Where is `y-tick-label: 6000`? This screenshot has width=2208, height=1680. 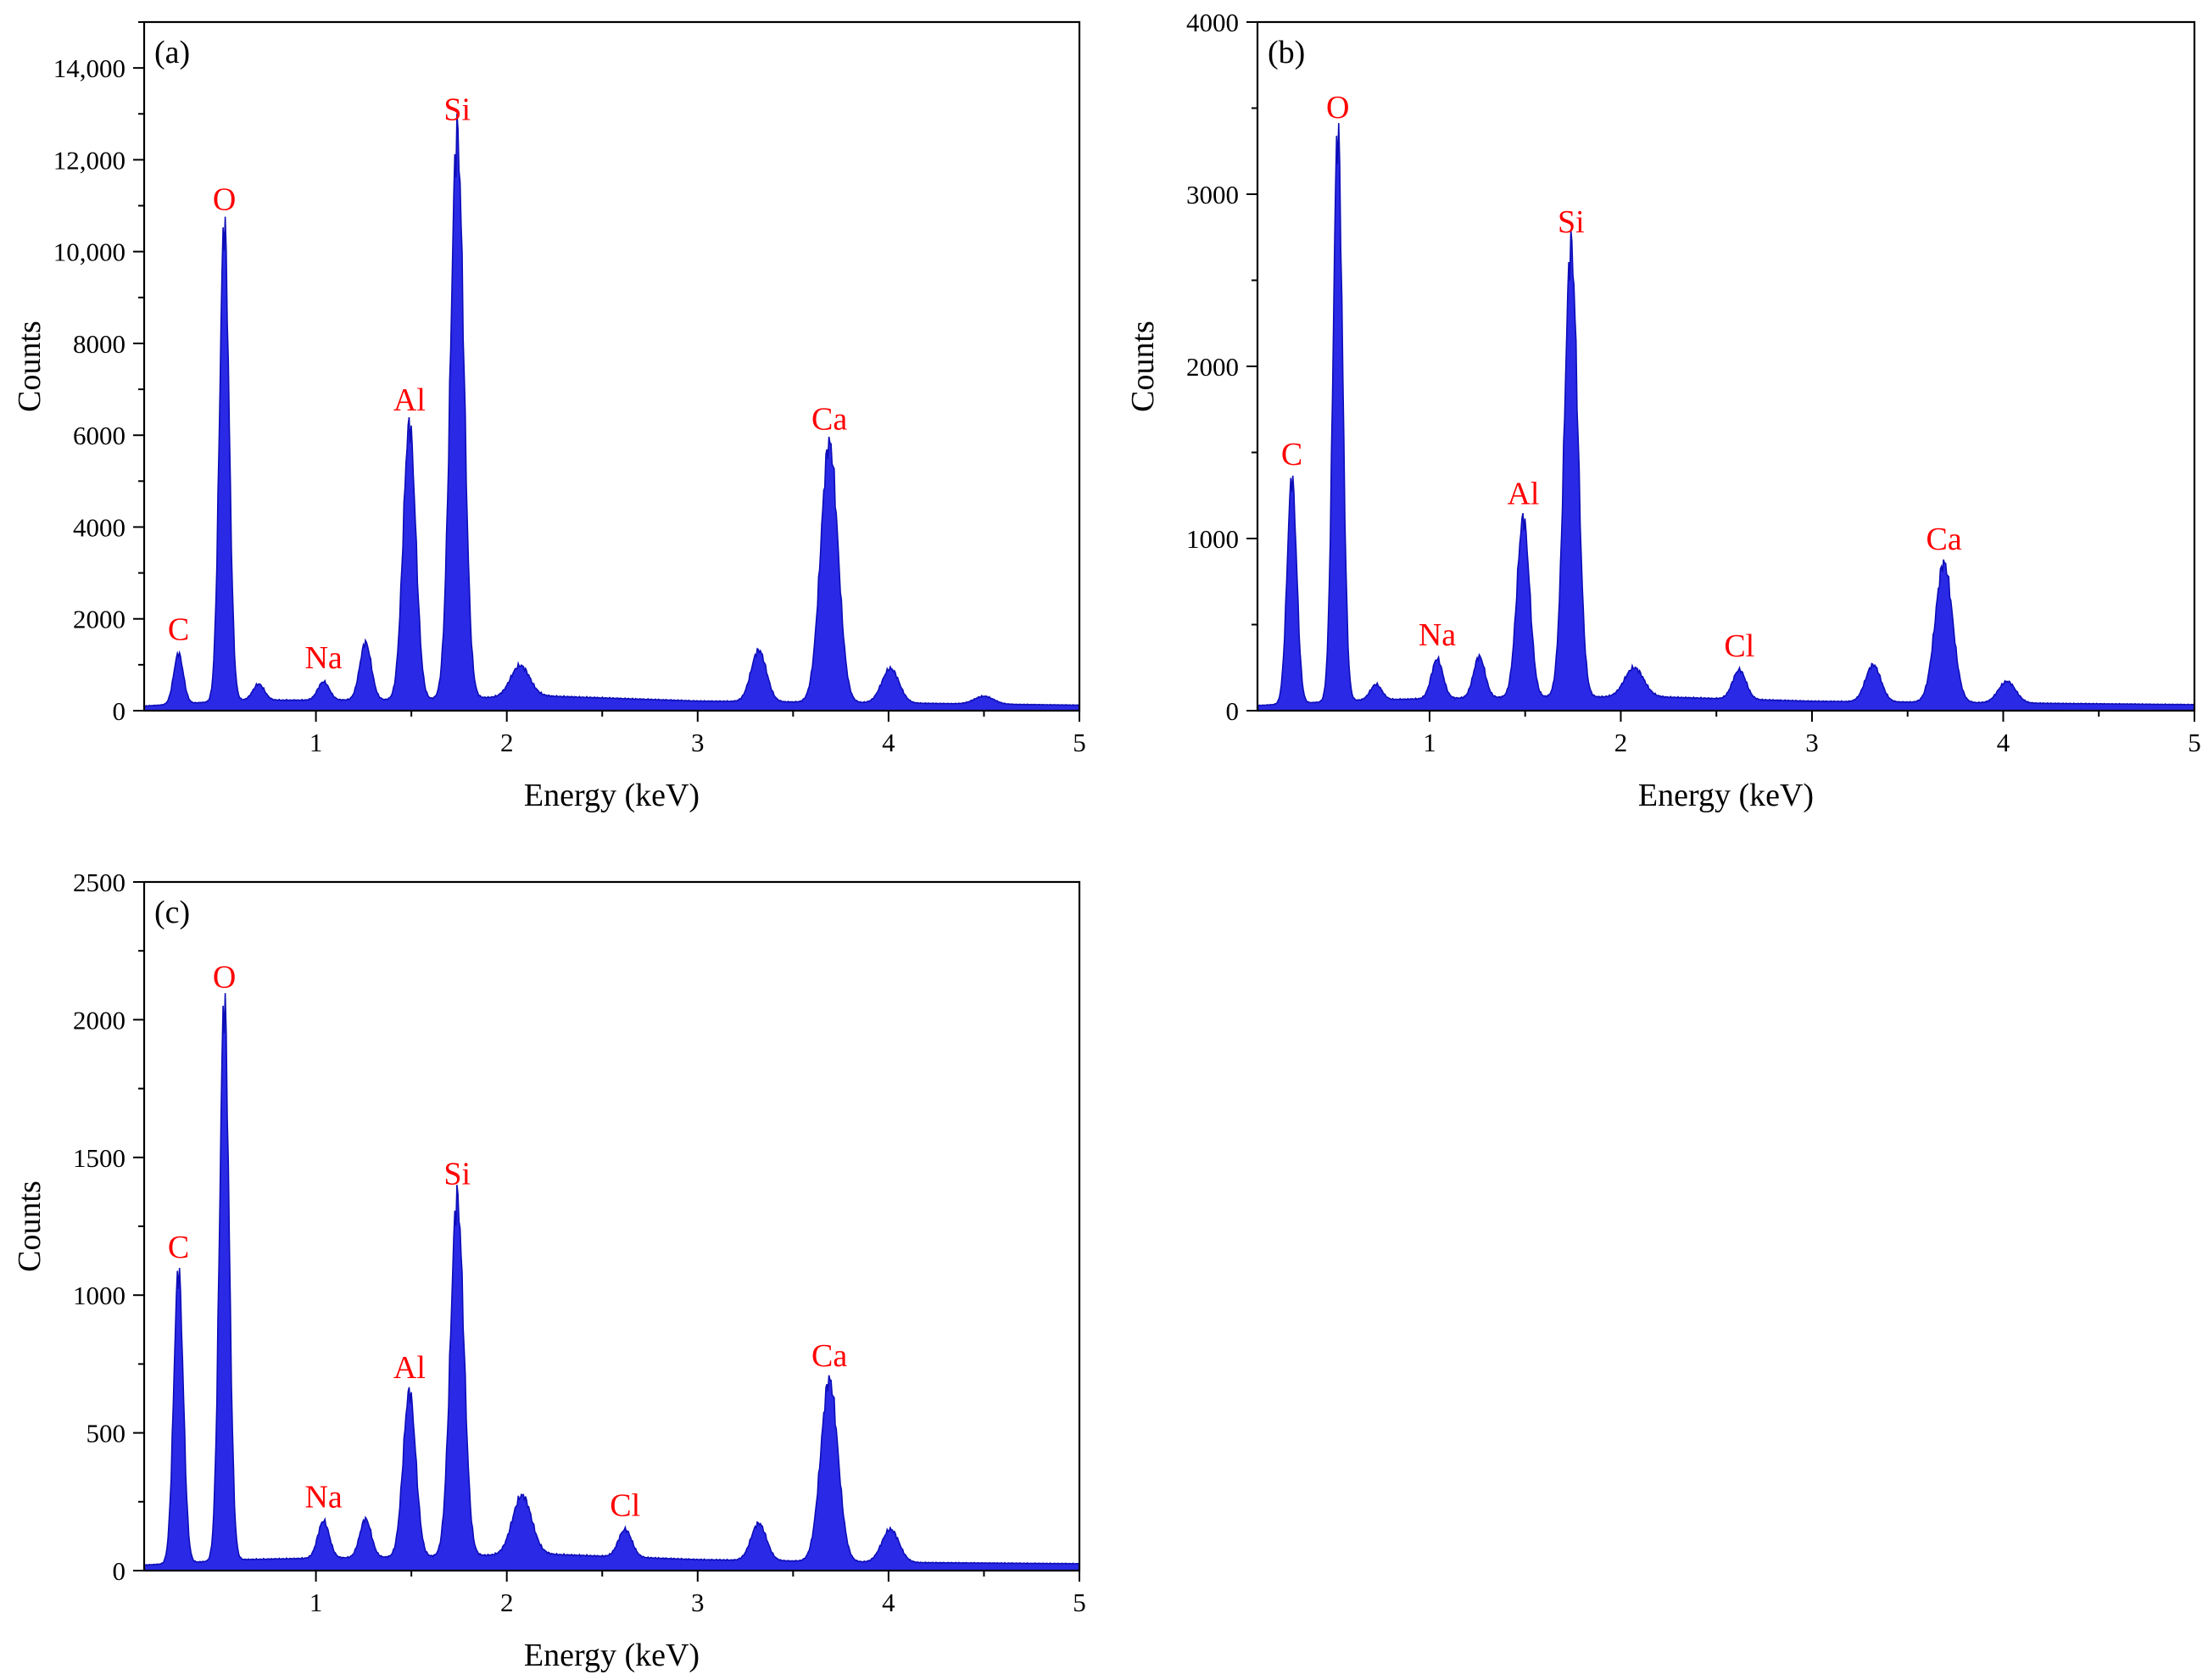
y-tick-label: 6000 is located at coordinates (99, 436).